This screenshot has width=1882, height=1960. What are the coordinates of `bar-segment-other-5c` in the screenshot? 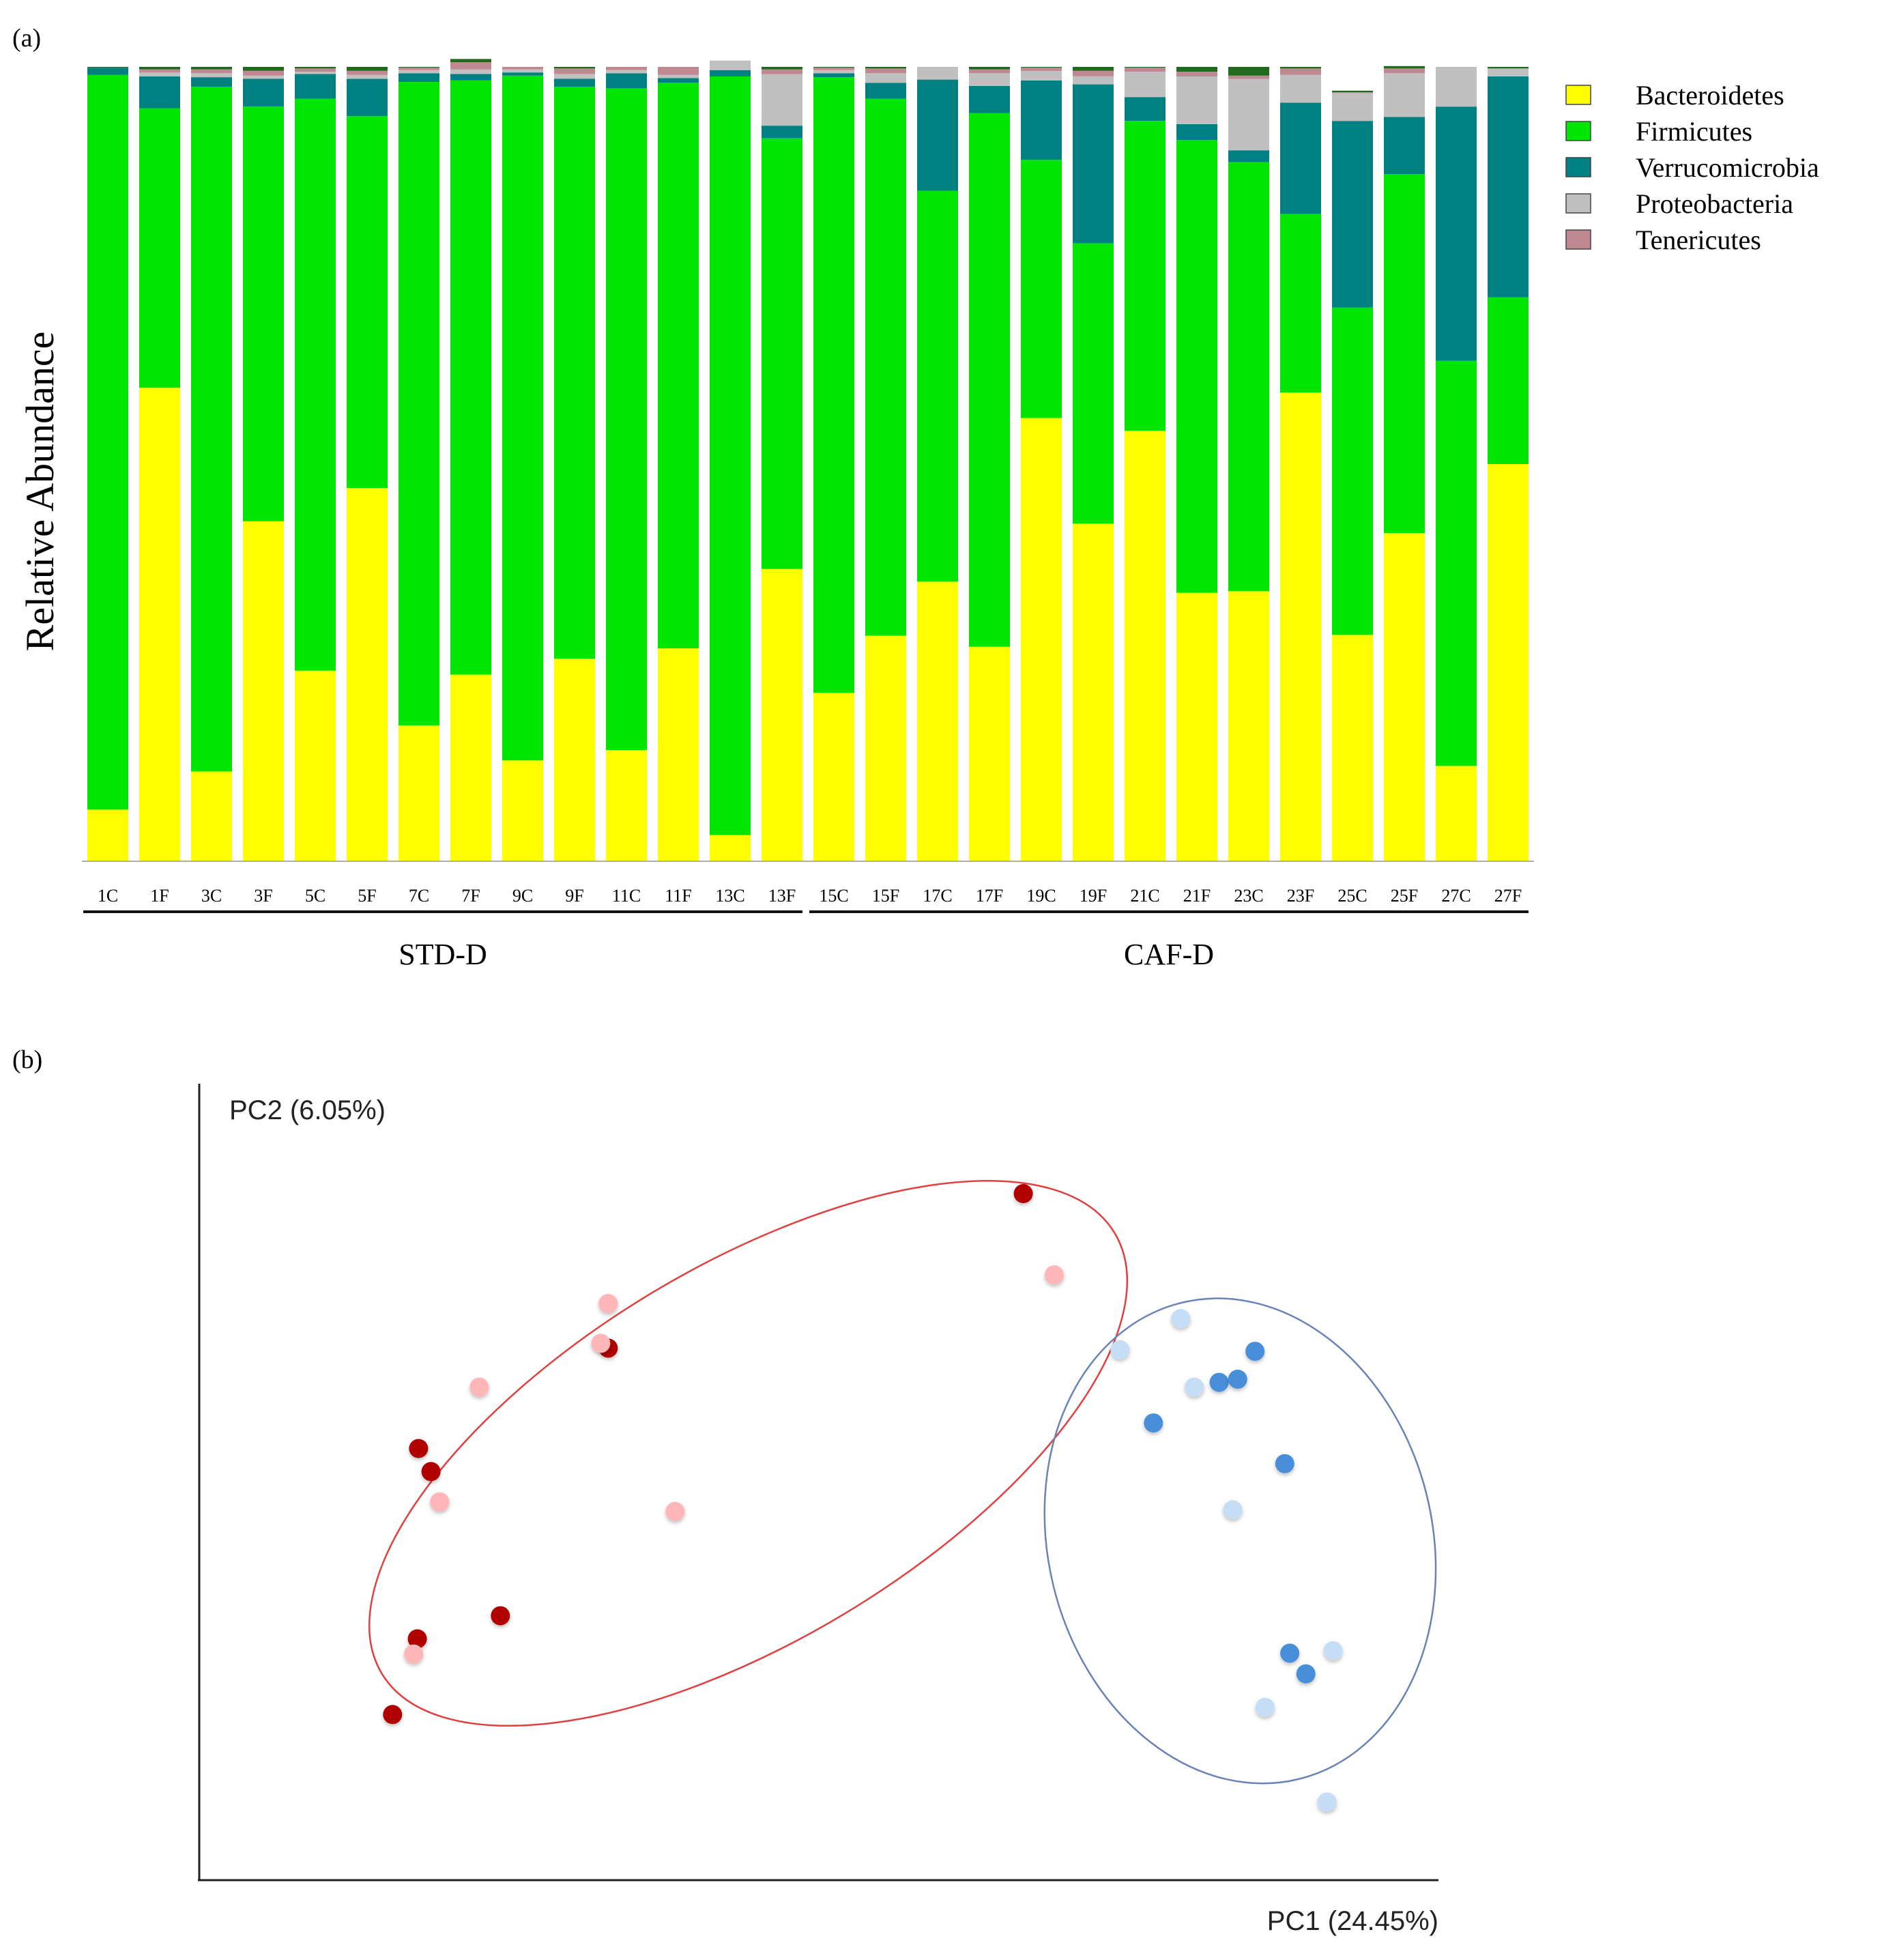 It's located at (315, 68).